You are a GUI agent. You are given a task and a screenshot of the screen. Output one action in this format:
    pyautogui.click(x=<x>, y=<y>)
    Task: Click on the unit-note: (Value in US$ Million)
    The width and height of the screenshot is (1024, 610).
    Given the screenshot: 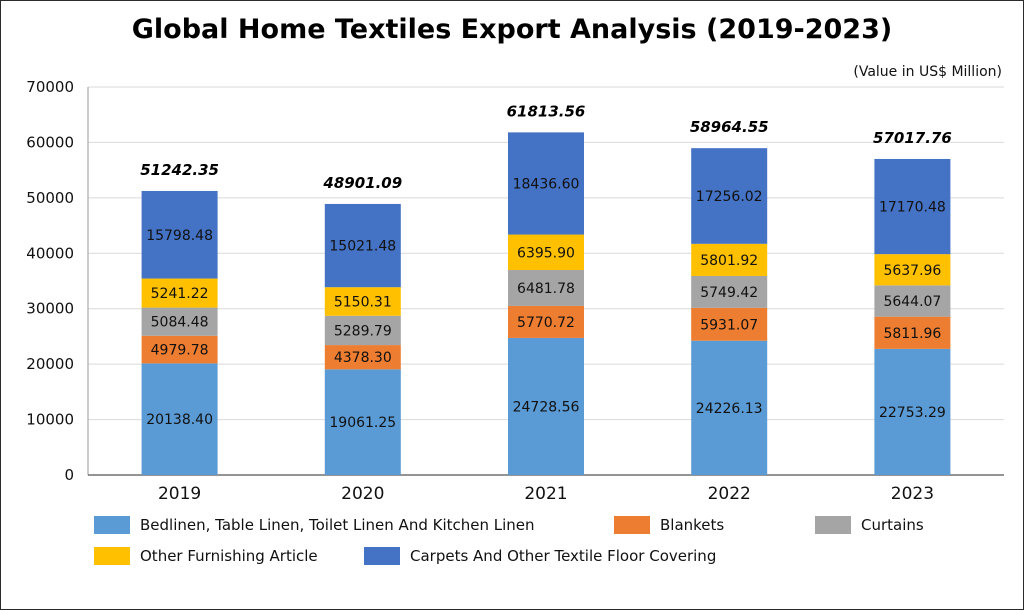 What is the action you would take?
    pyautogui.click(x=927, y=72)
    